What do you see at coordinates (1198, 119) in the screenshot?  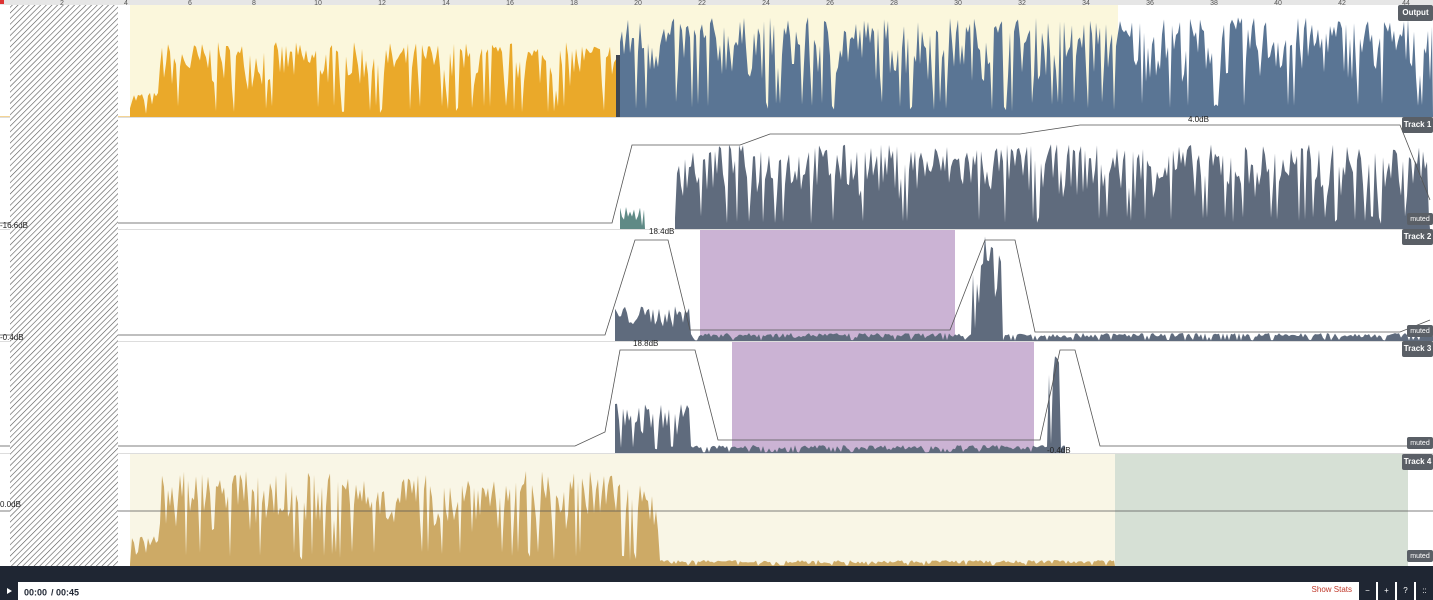 I see `gain-label: 4.0dB` at bounding box center [1198, 119].